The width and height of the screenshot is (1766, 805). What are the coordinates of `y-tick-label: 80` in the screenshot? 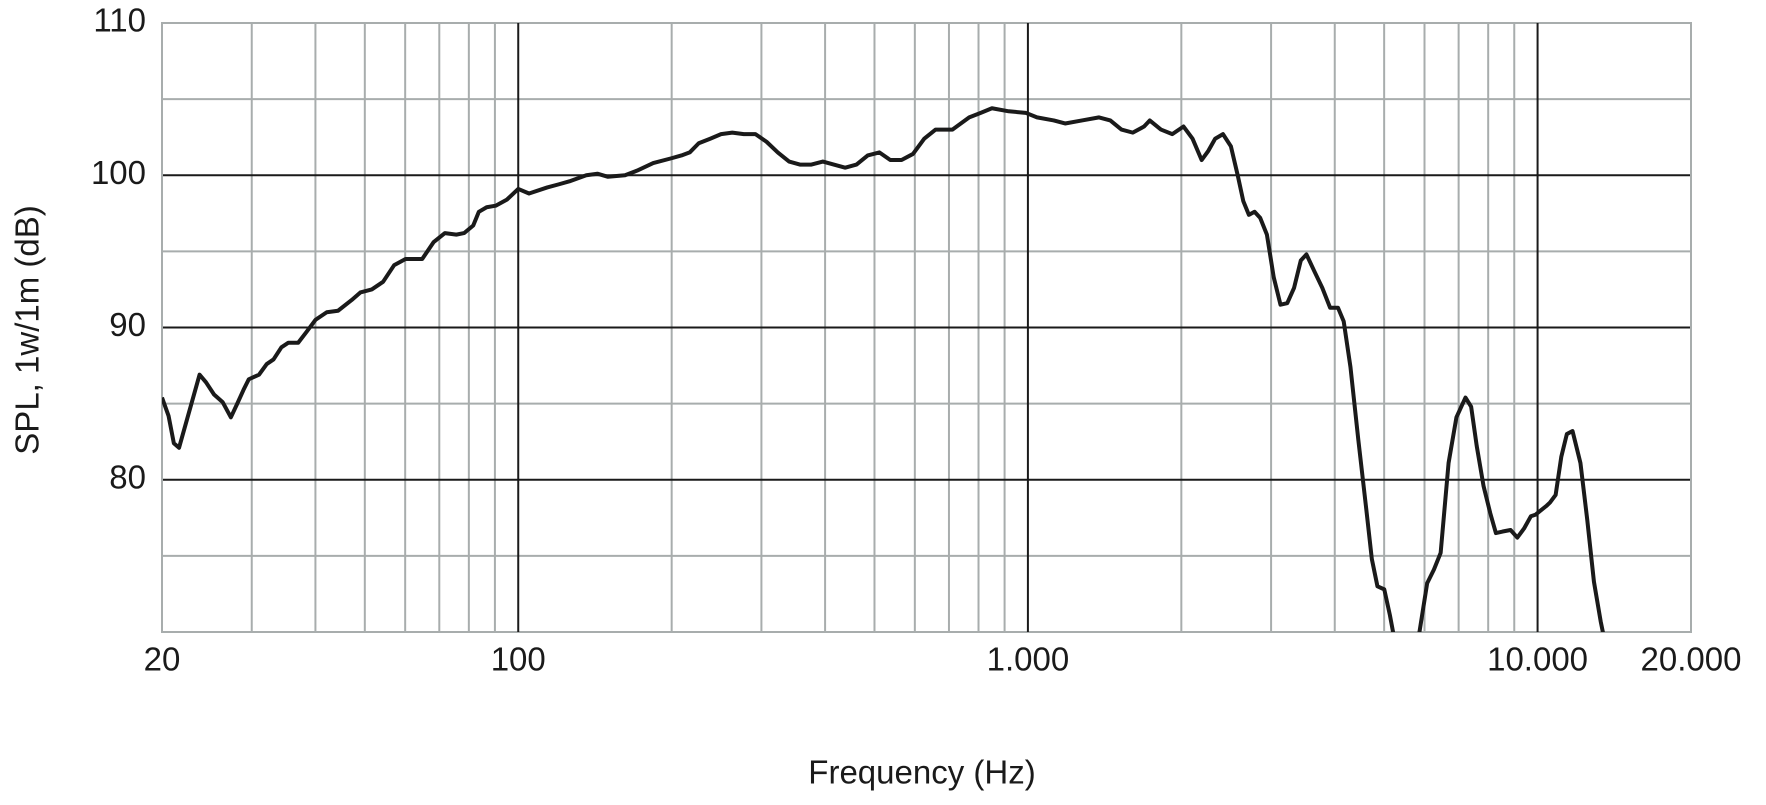 It's located at (127, 476).